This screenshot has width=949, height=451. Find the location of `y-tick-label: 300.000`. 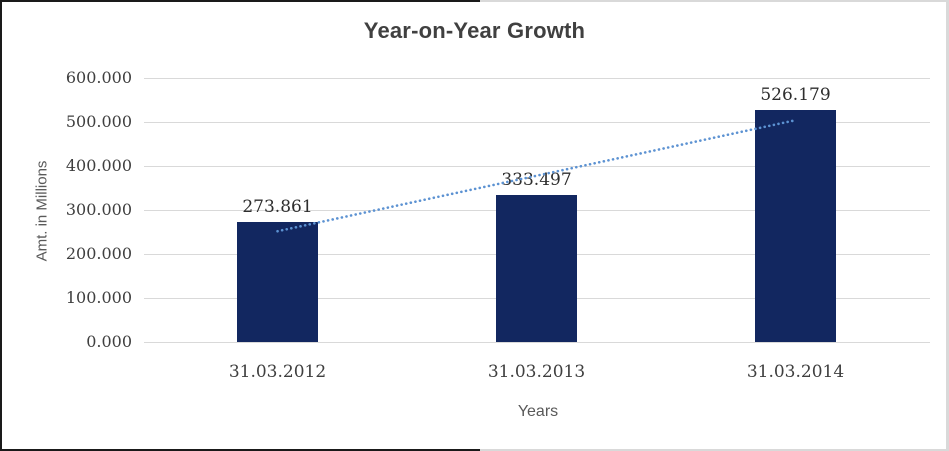

y-tick-label: 300.000 is located at coordinates (98, 209).